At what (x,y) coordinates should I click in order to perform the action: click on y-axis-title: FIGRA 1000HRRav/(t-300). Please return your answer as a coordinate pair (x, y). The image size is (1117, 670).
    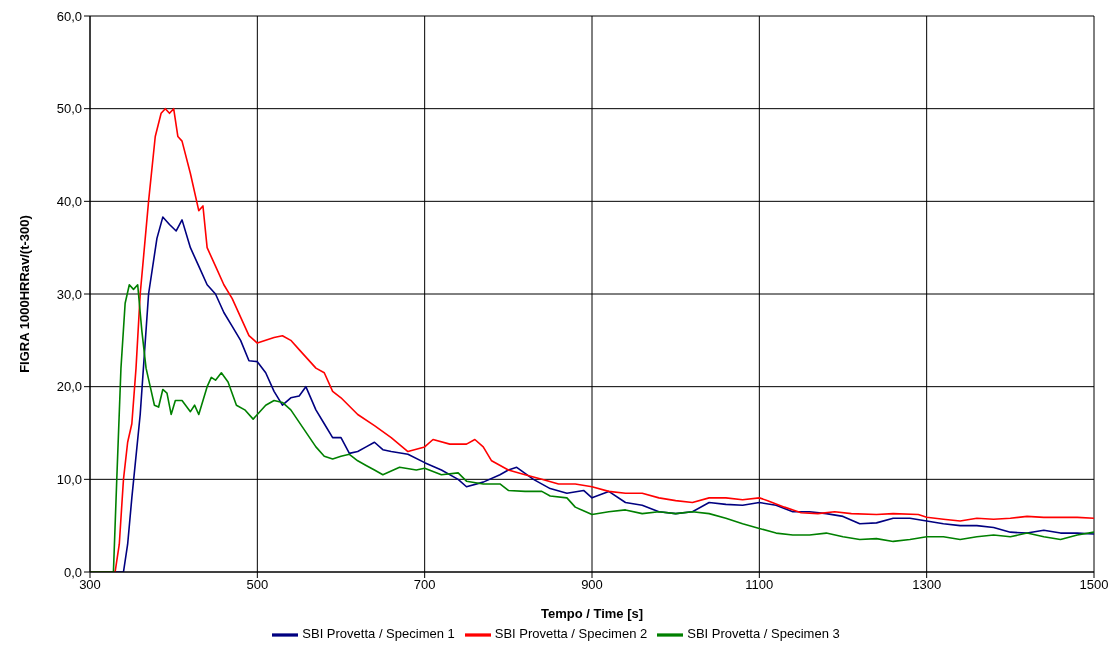
    Looking at the image, I should click on (24, 294).